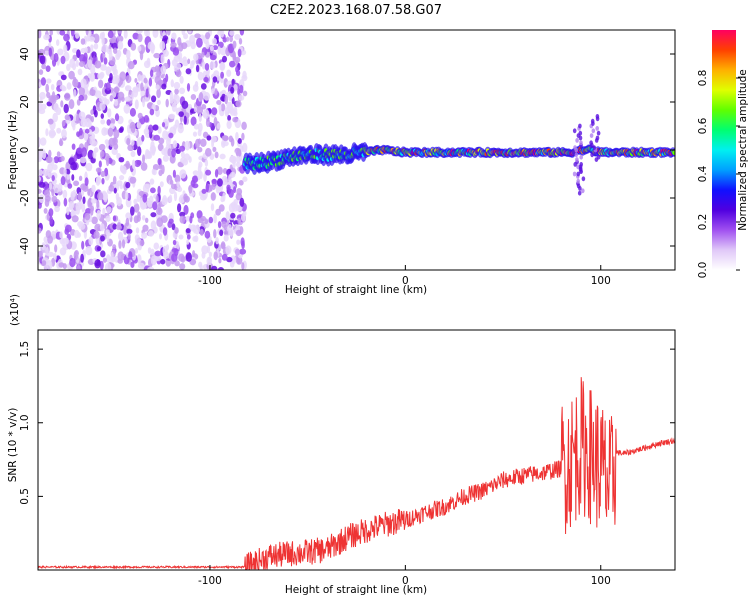  Describe the element at coordinates (601, 581) in the screenshot. I see `snr-x-tick-label: 100` at that location.